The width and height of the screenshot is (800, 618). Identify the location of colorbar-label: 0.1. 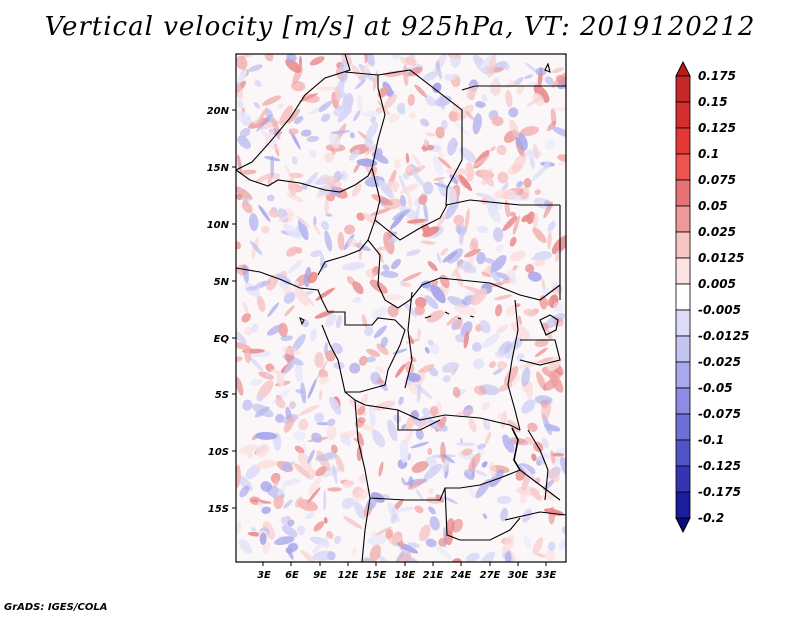
(708, 154).